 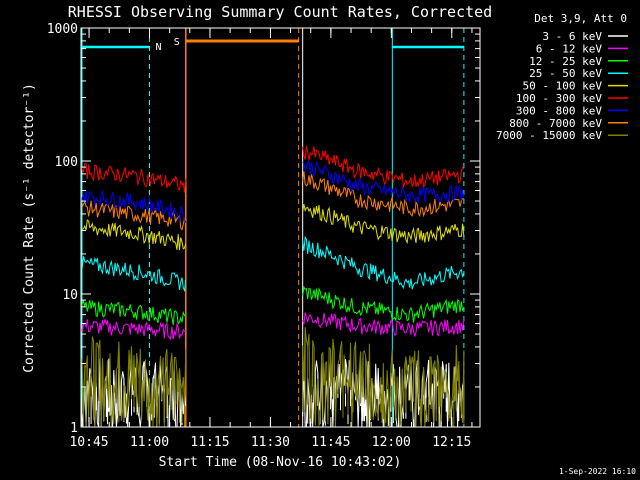 I want to click on y-tick-label: 100, so click(x=66, y=162).